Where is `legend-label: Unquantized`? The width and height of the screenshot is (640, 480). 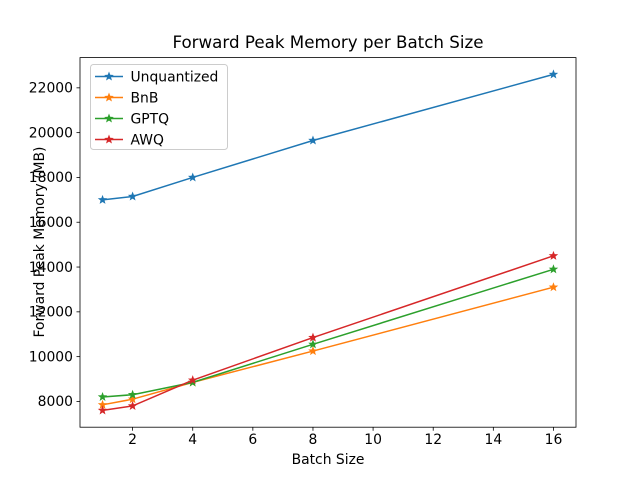
legend-label: Unquantized is located at coordinates (175, 77).